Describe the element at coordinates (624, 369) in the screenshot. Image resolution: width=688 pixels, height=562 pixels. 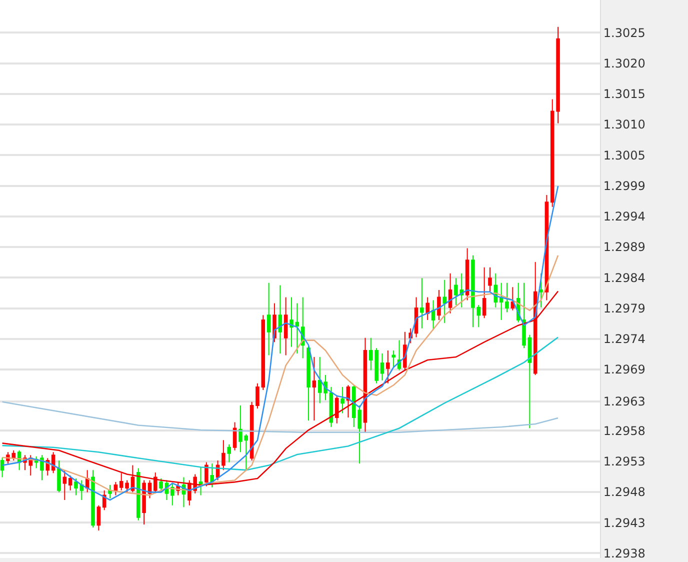
I see `y-tick-label: 1.2969` at that location.